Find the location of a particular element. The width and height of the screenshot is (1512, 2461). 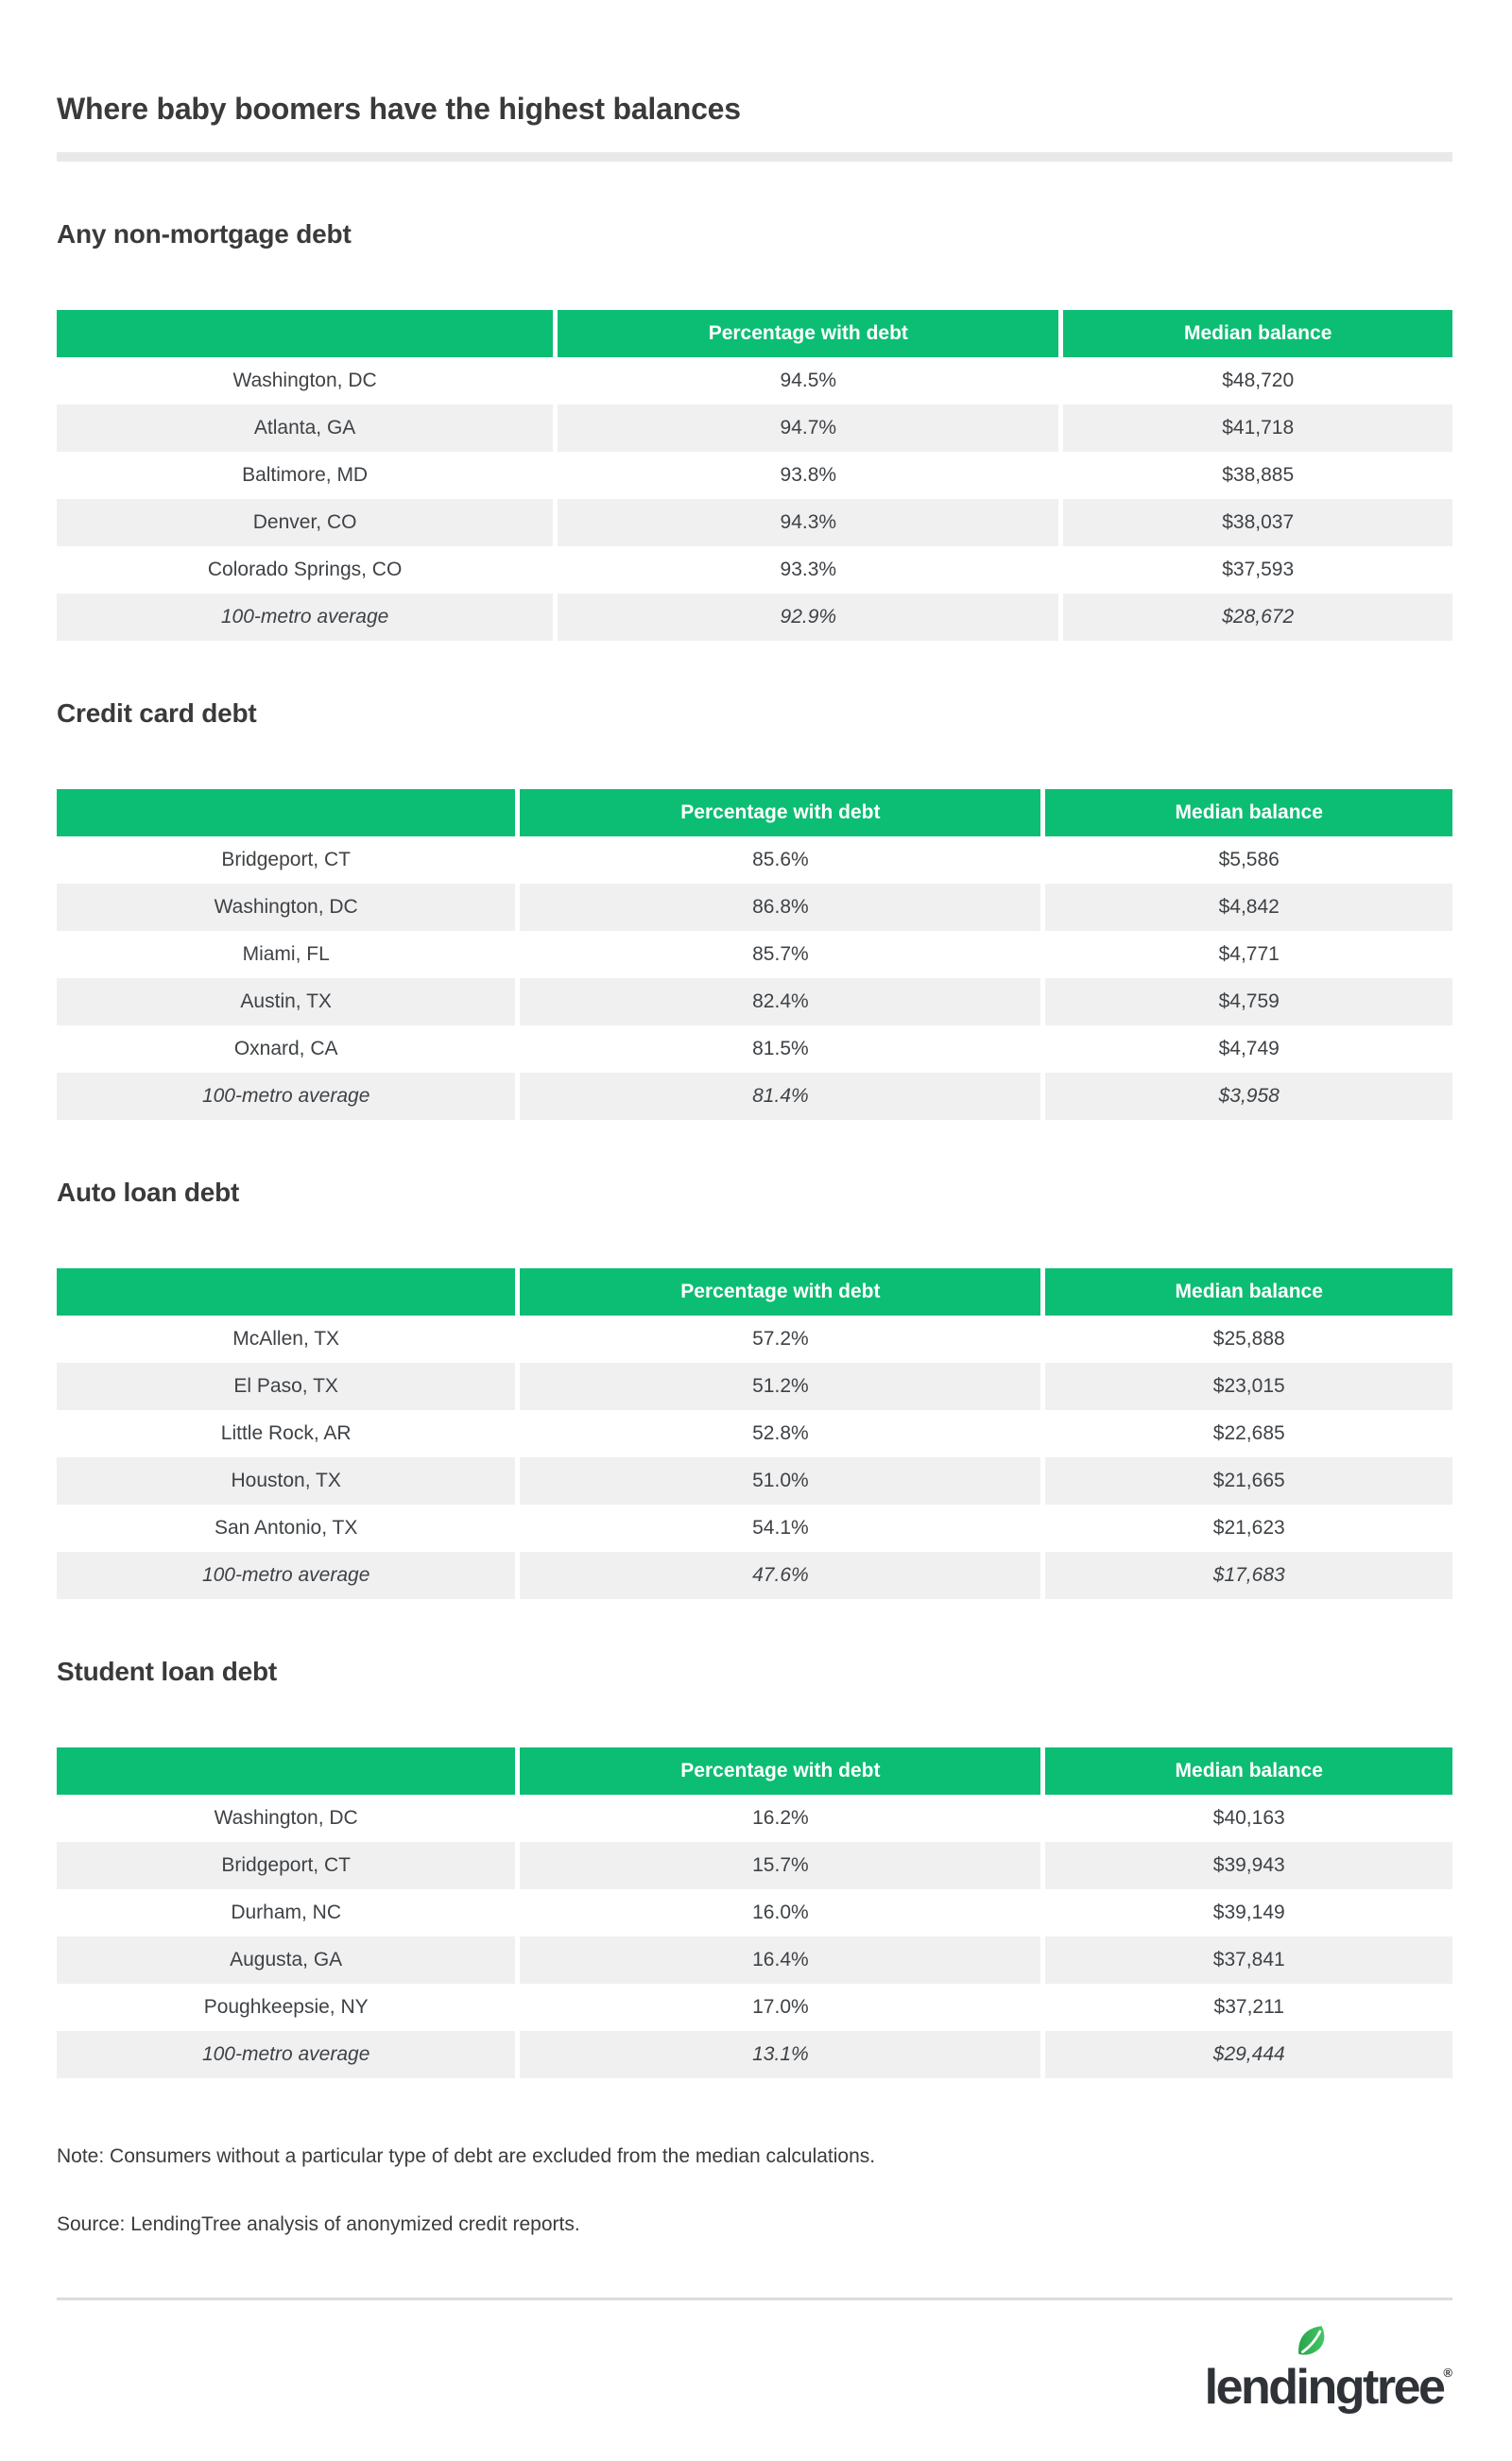

balance-cell: $37,593 is located at coordinates (1257, 570).